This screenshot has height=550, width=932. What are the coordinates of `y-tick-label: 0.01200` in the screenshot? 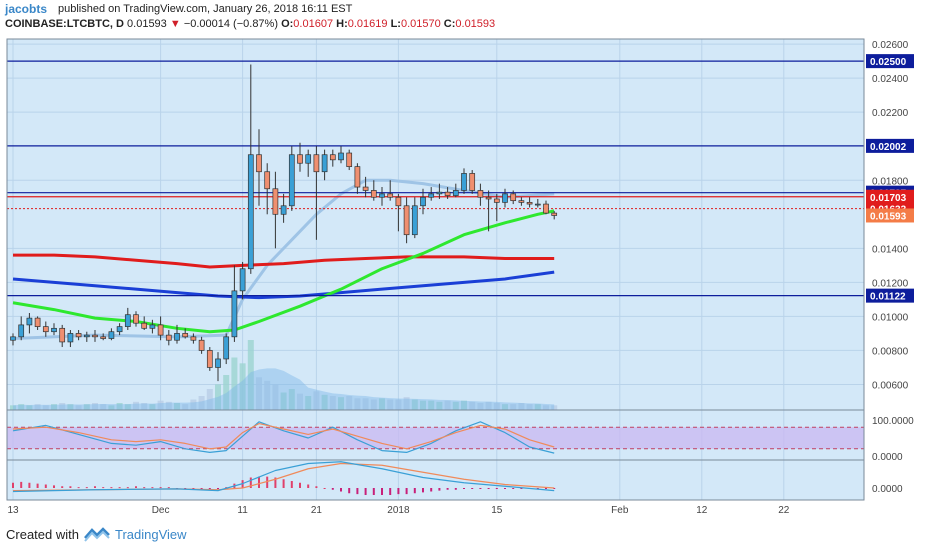 It's located at (890, 283).